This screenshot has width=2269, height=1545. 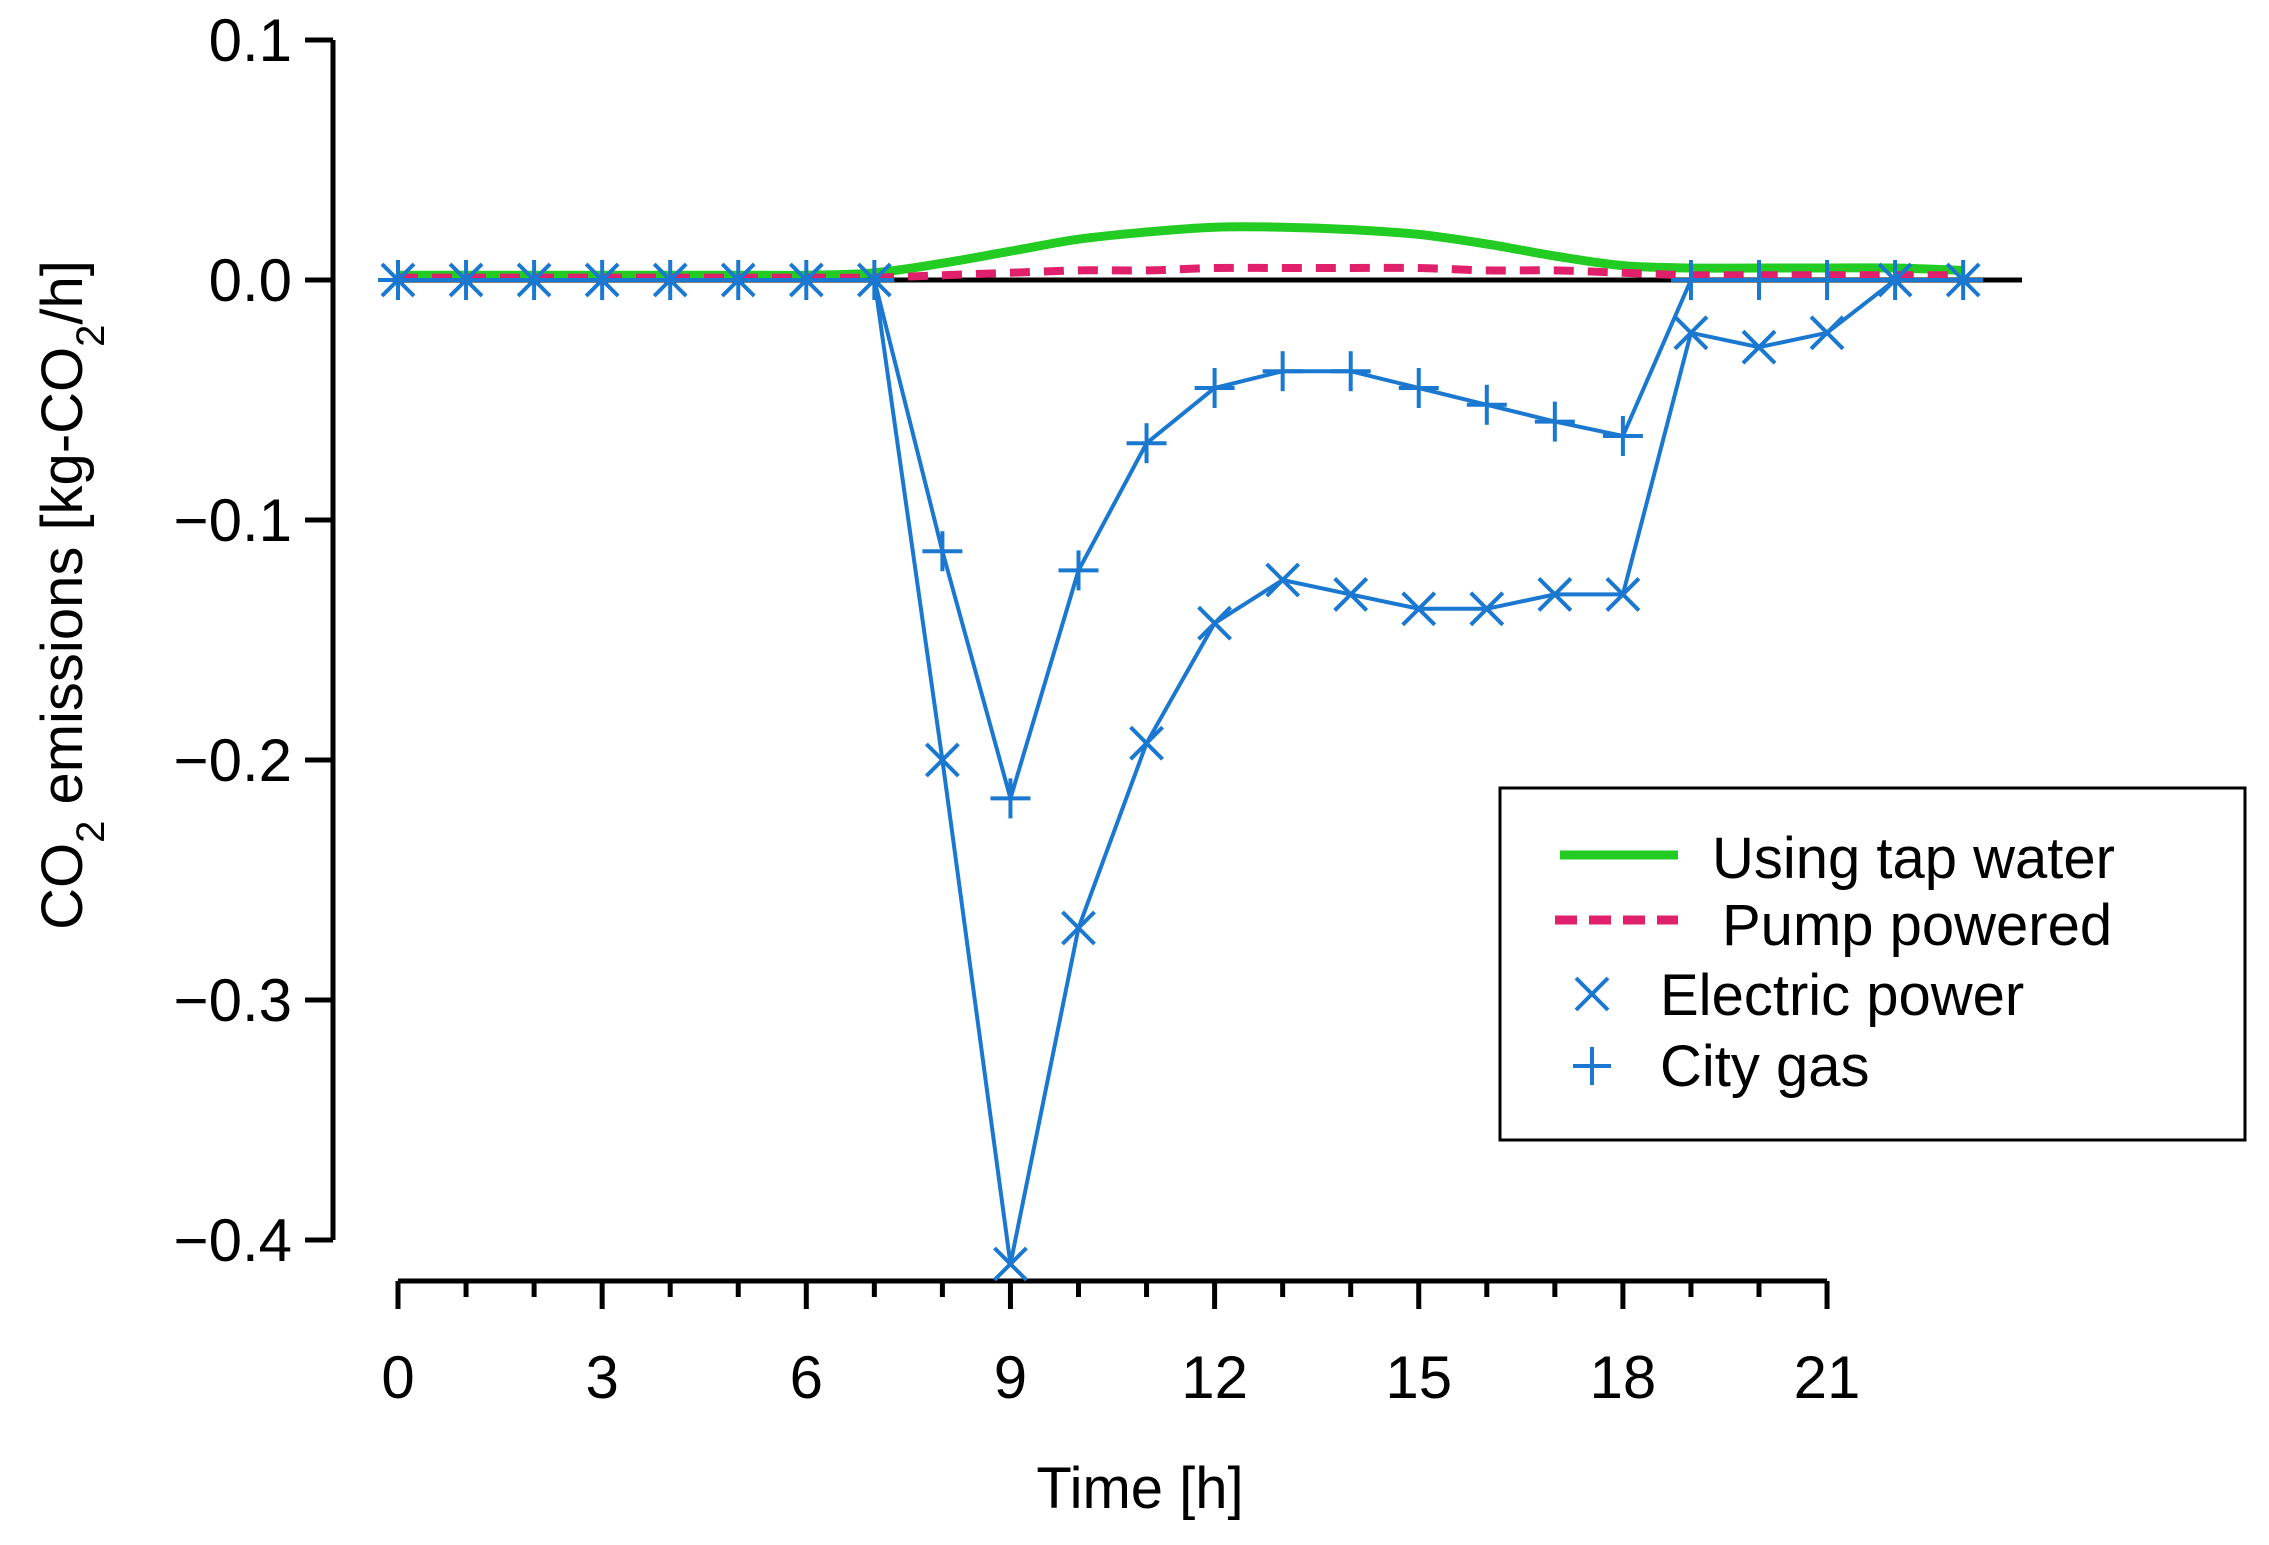 I want to click on legend-label-pump-powered: Pump powered, so click(x=1917, y=925).